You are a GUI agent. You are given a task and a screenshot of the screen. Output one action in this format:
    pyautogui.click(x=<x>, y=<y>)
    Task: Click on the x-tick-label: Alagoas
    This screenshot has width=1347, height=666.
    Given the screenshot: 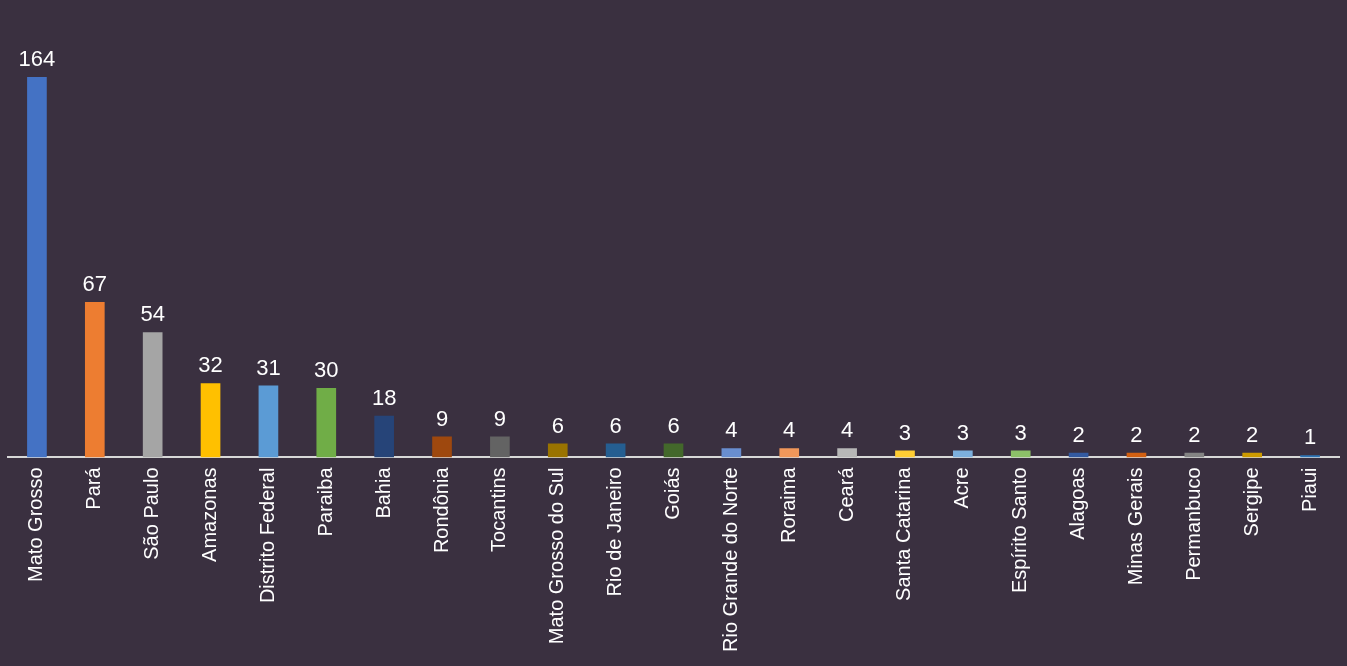 What is the action you would take?
    pyautogui.click(x=1077, y=503)
    